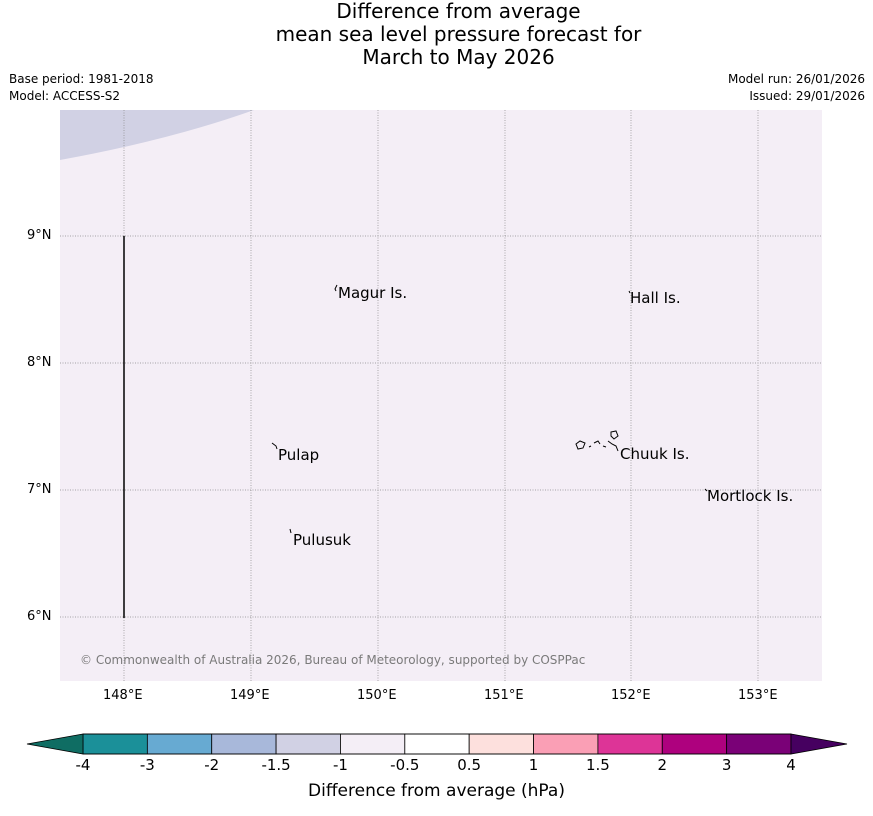 The width and height of the screenshot is (873, 816). Describe the element at coordinates (299, 455) in the screenshot. I see `place-label-pulap: Pulap` at that location.